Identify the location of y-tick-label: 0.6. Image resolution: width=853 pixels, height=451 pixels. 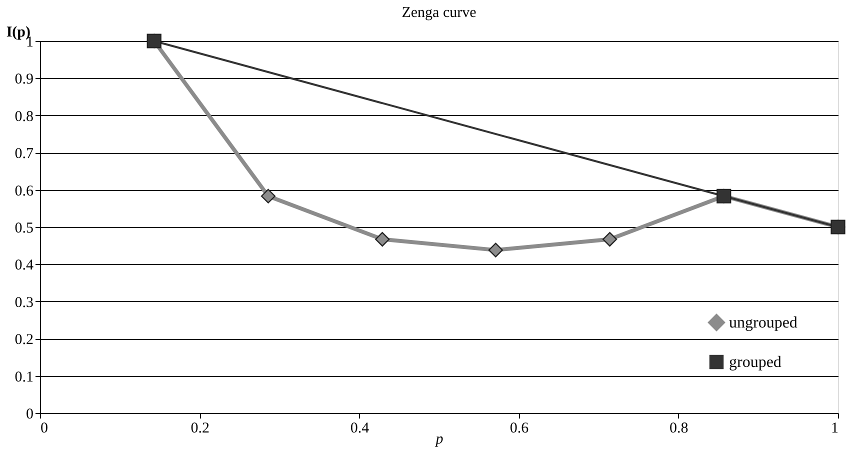
(24, 191).